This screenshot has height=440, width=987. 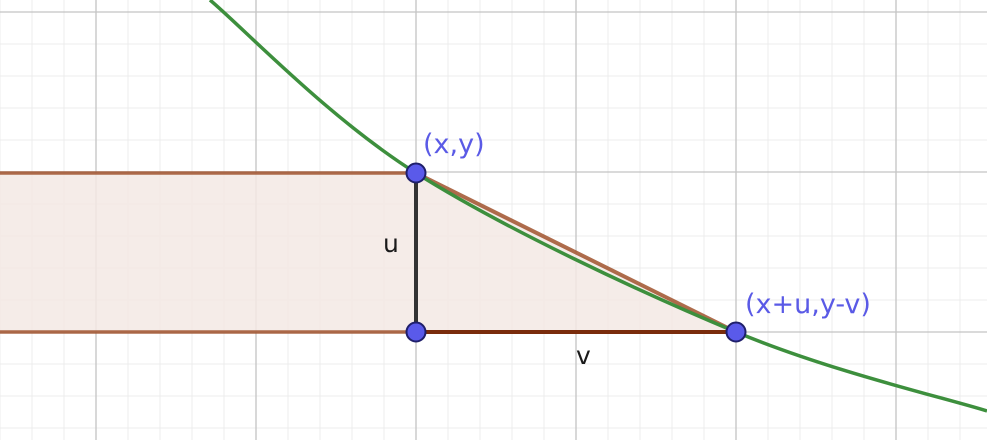 What do you see at coordinates (736, 332) in the screenshot?
I see `point-right` at bounding box center [736, 332].